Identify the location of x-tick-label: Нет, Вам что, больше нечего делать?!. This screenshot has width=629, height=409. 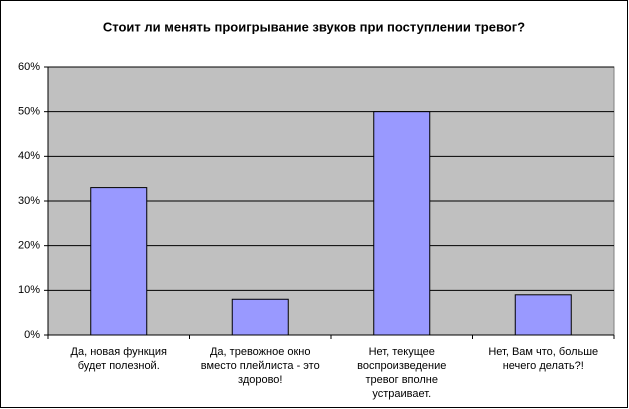
(543, 359).